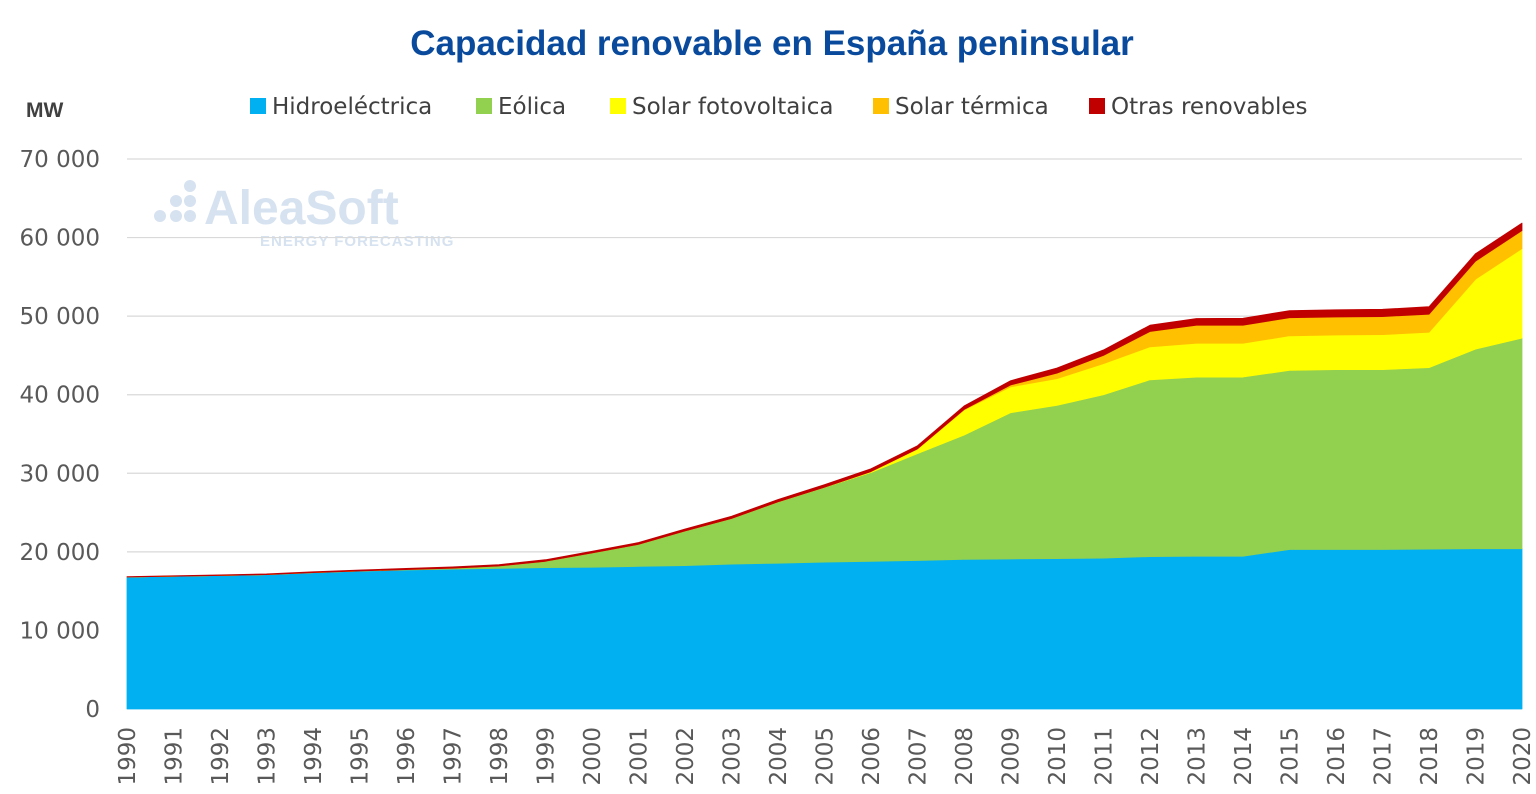 Image resolution: width=1536 pixels, height=794 pixels. Describe the element at coordinates (733, 756) in the screenshot. I see `x-tick-label: 2003` at that location.